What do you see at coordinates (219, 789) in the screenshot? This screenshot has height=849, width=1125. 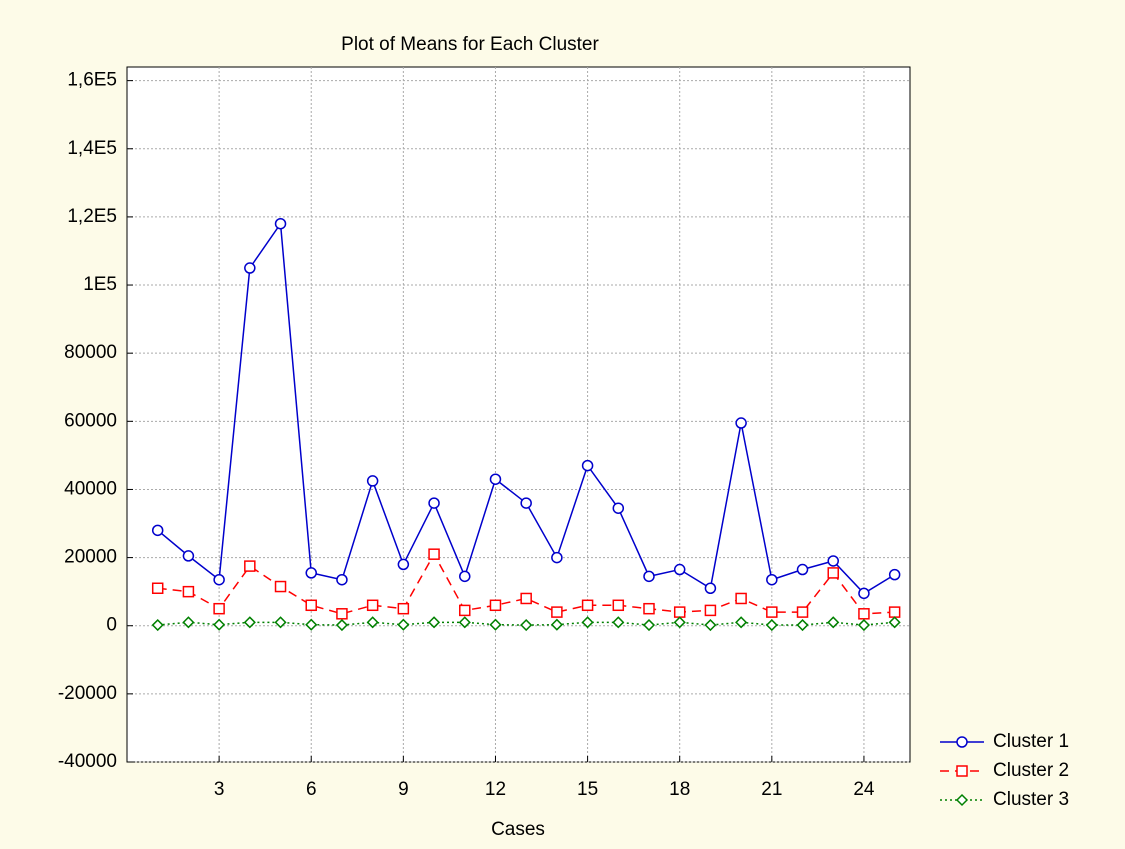 I see `x-tick-label: 3` at bounding box center [219, 789].